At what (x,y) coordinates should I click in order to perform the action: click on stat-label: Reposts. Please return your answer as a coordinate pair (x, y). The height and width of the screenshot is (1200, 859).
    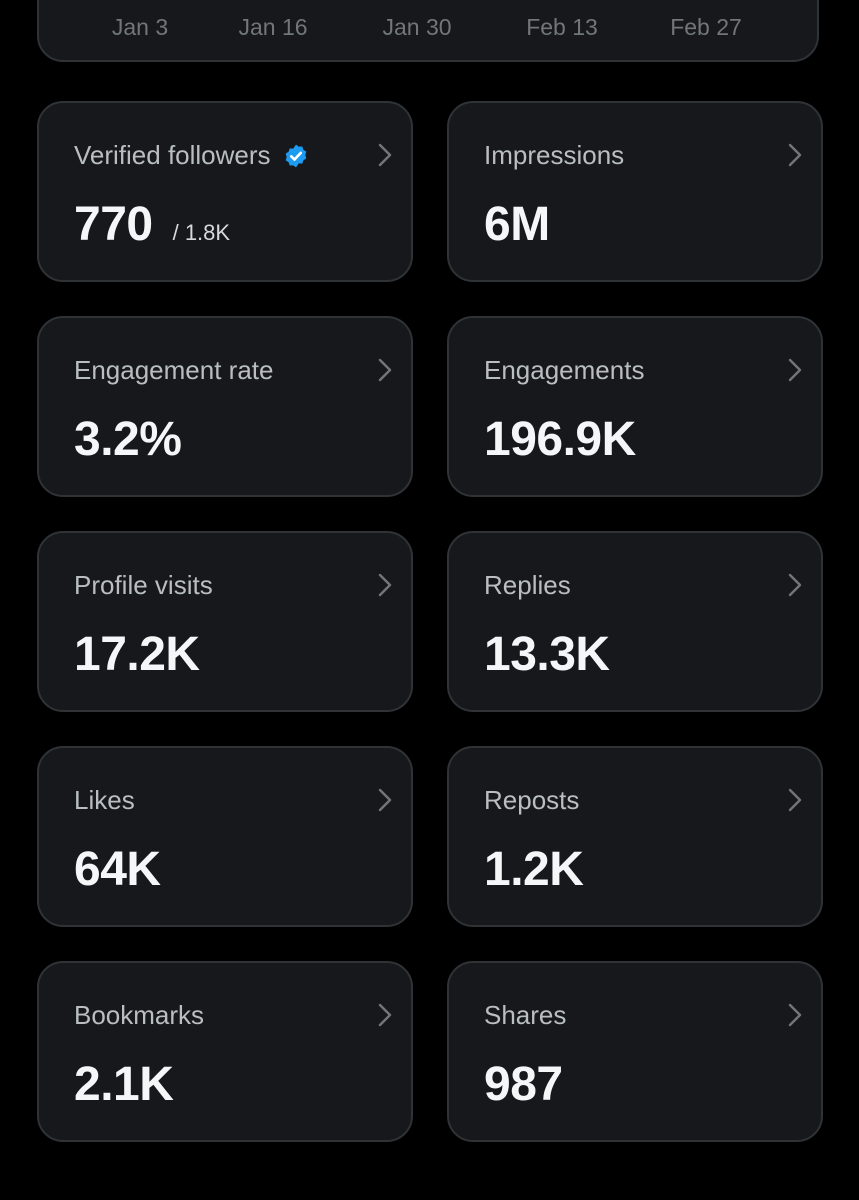
    Looking at the image, I should click on (532, 800).